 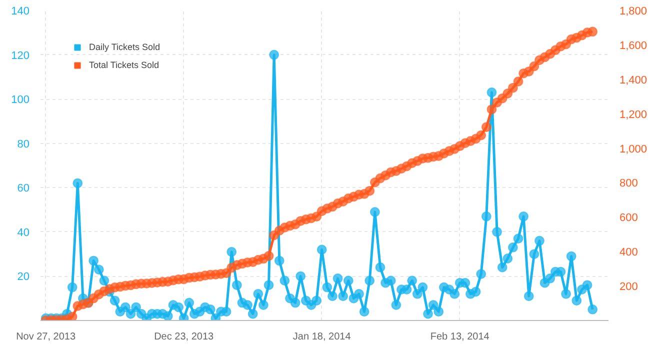 I want to click on y2-tick-label: 1,400, so click(x=634, y=80).